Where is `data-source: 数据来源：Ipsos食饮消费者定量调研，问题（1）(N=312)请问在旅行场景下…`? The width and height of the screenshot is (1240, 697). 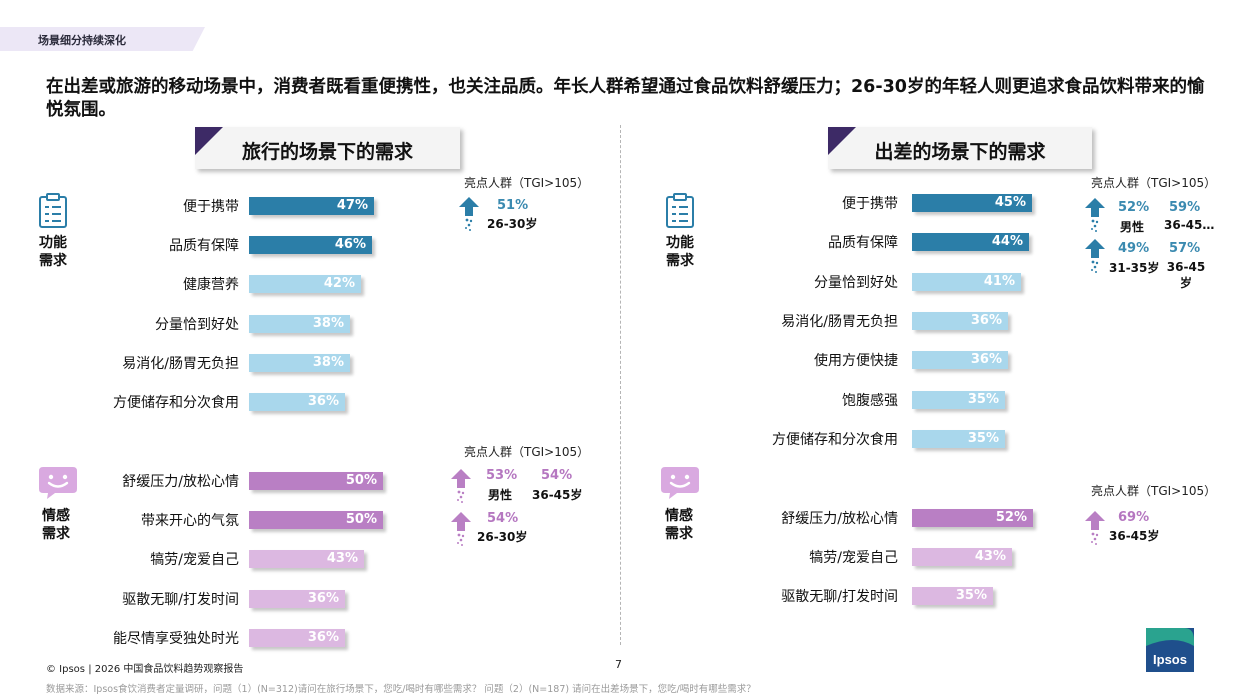 data-source: 数据来源：Ipsos食饮消费者定量调研，问题（1）(N=312)请问在旅行场景下… is located at coordinates (401, 689).